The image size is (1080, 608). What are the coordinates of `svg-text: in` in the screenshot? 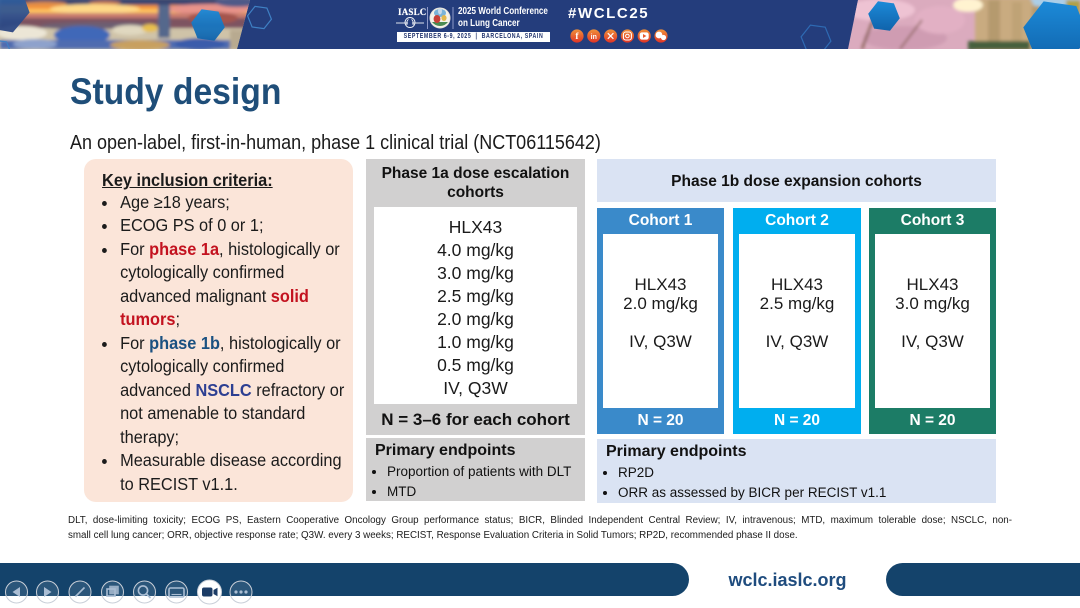 It's located at (594, 37).